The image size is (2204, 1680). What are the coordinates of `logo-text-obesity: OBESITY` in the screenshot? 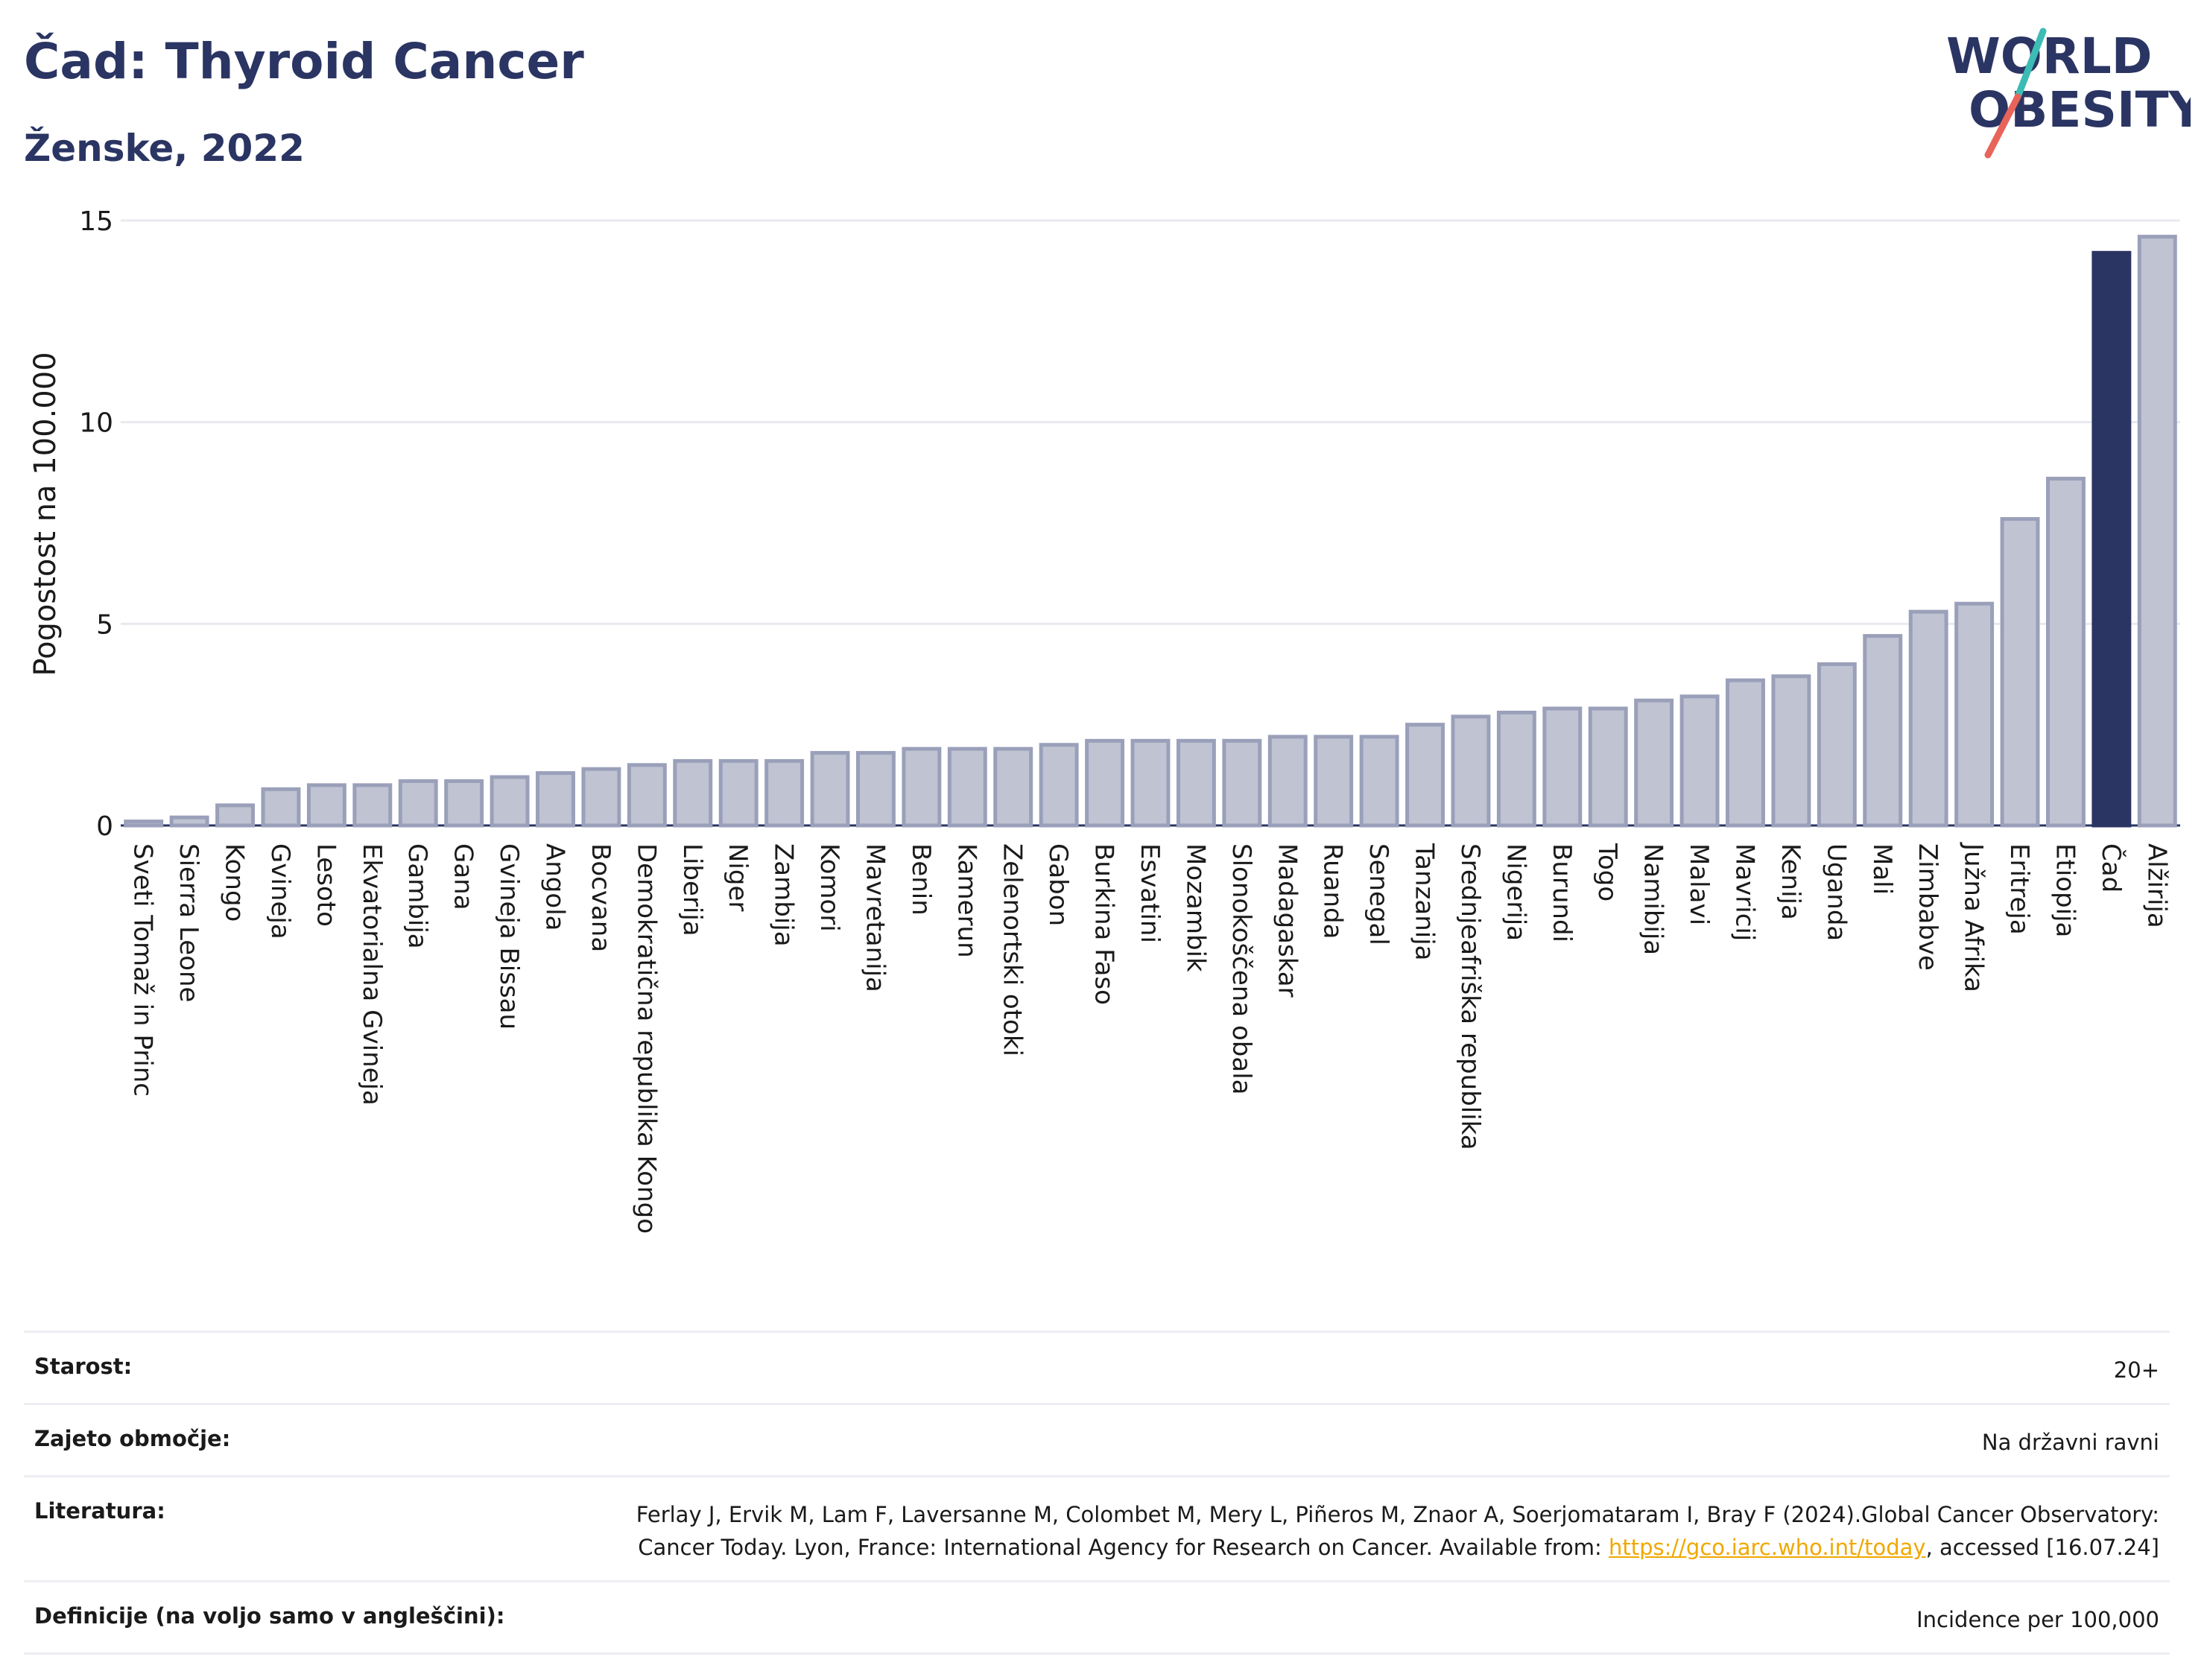 It's located at (2080, 110).